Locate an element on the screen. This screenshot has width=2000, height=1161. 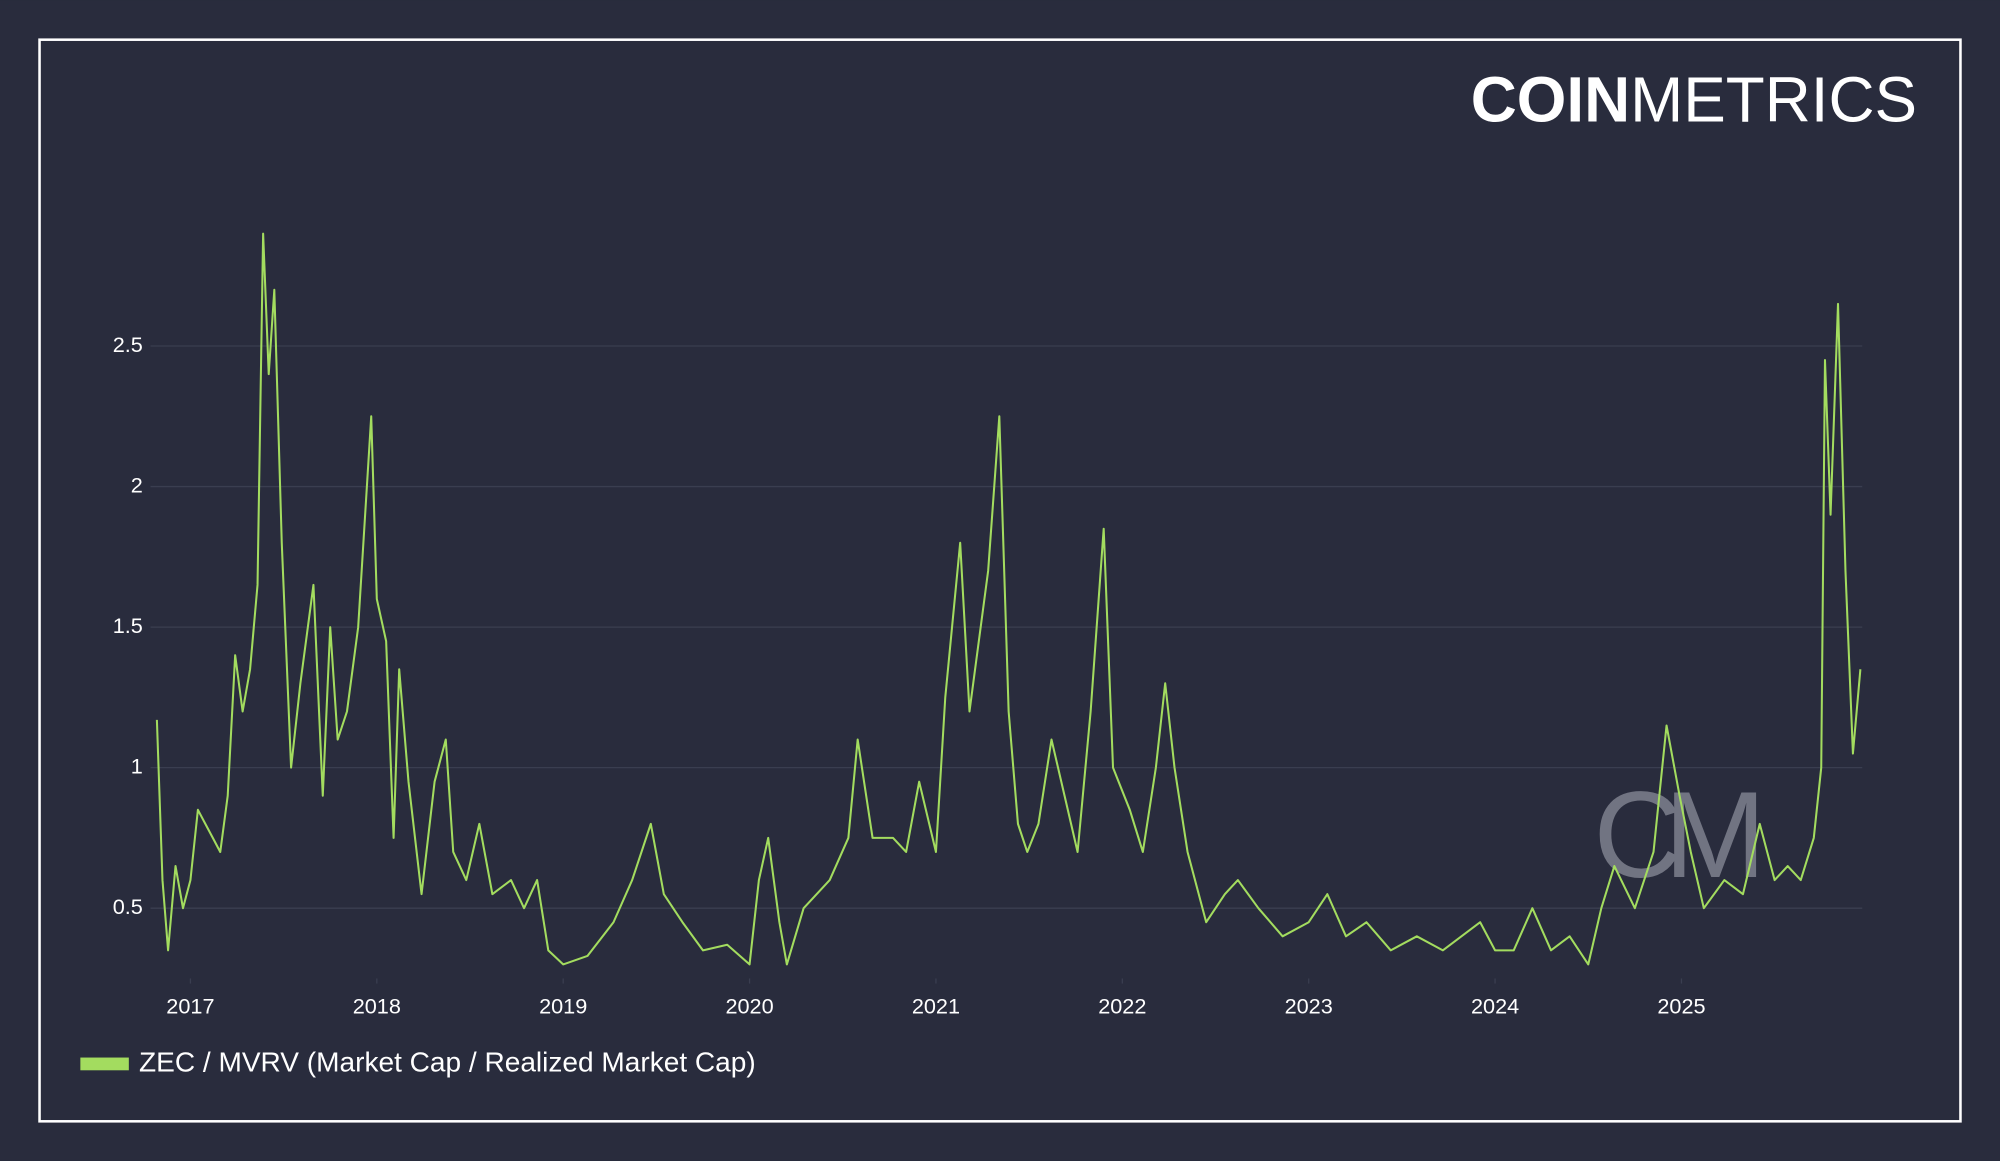
brand-bold: COIN is located at coordinates (1550, 100).